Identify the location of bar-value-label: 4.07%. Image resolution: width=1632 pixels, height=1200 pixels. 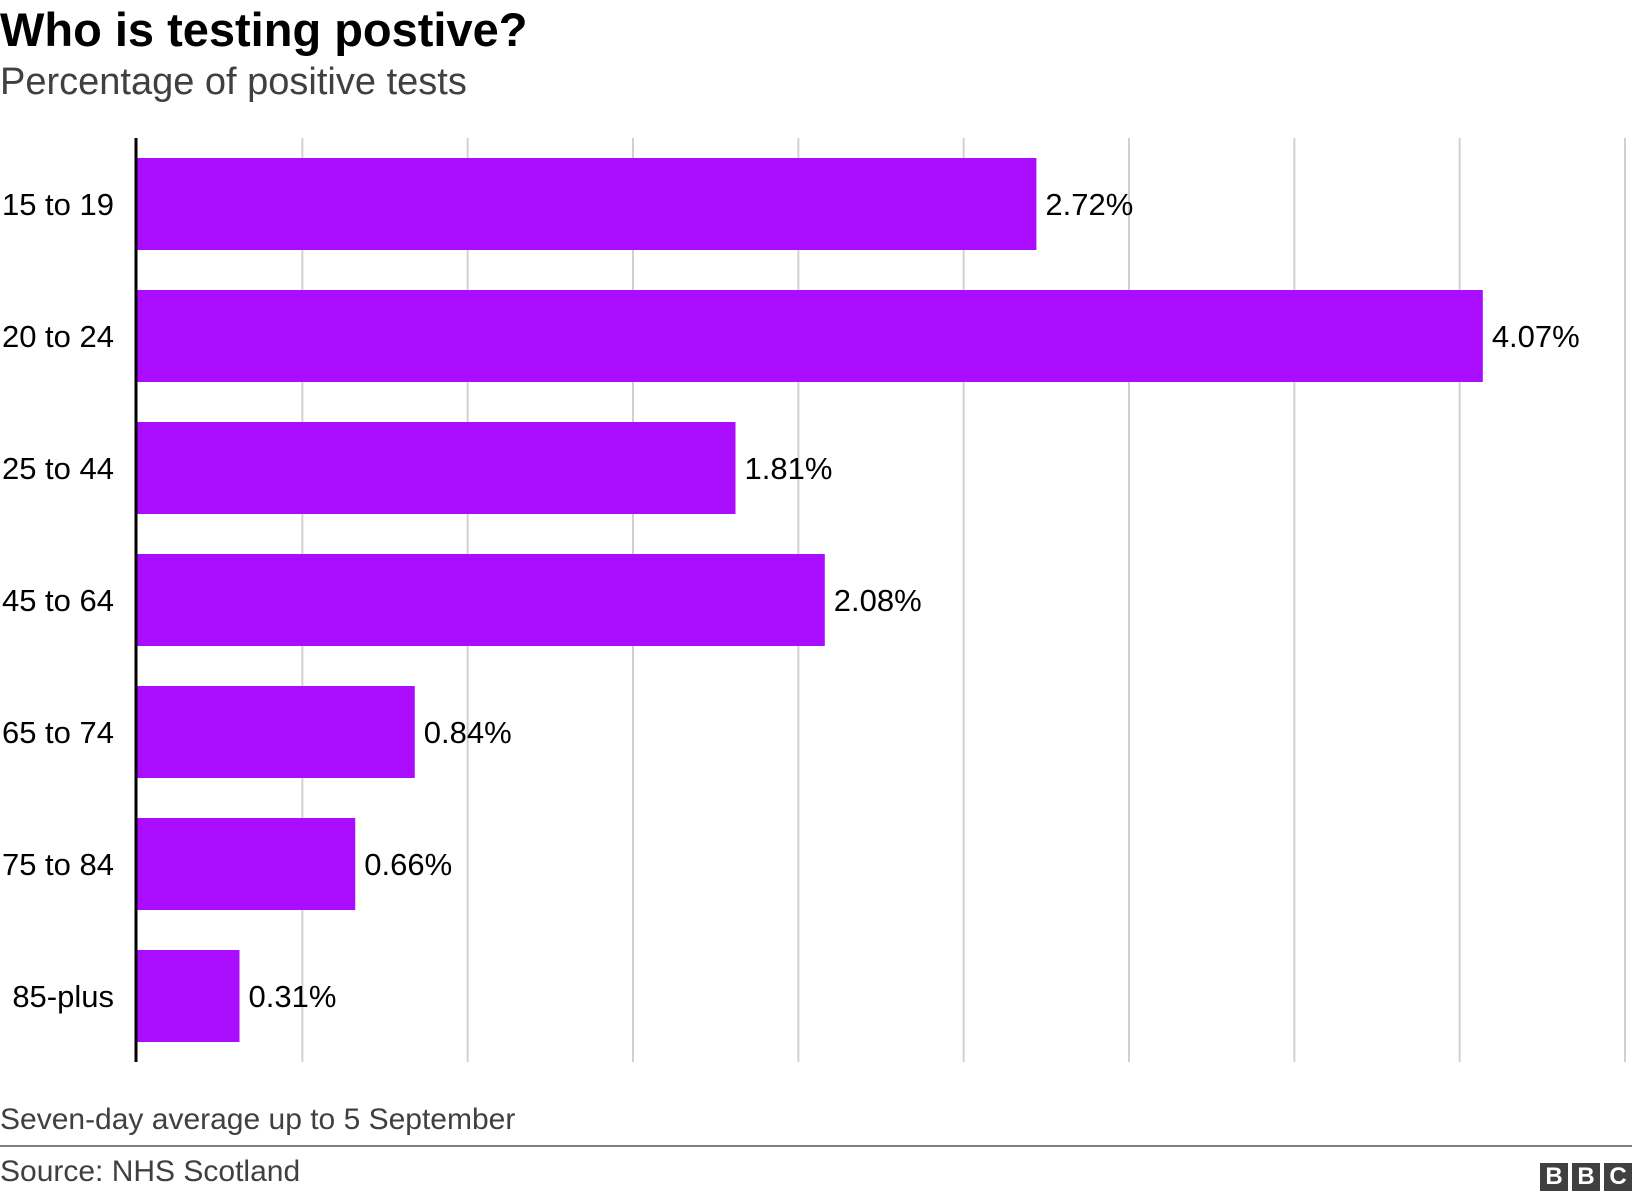
(1536, 336).